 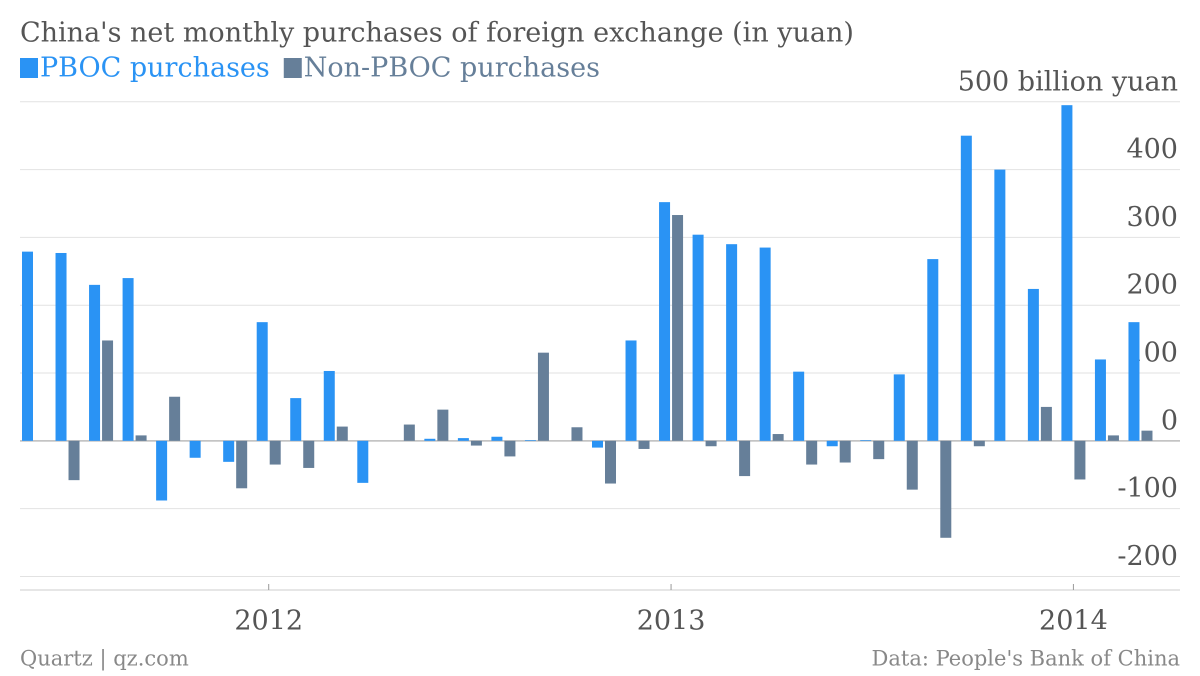 What do you see at coordinates (155, 68) in the screenshot?
I see `legend-label: PBOC purchases` at bounding box center [155, 68].